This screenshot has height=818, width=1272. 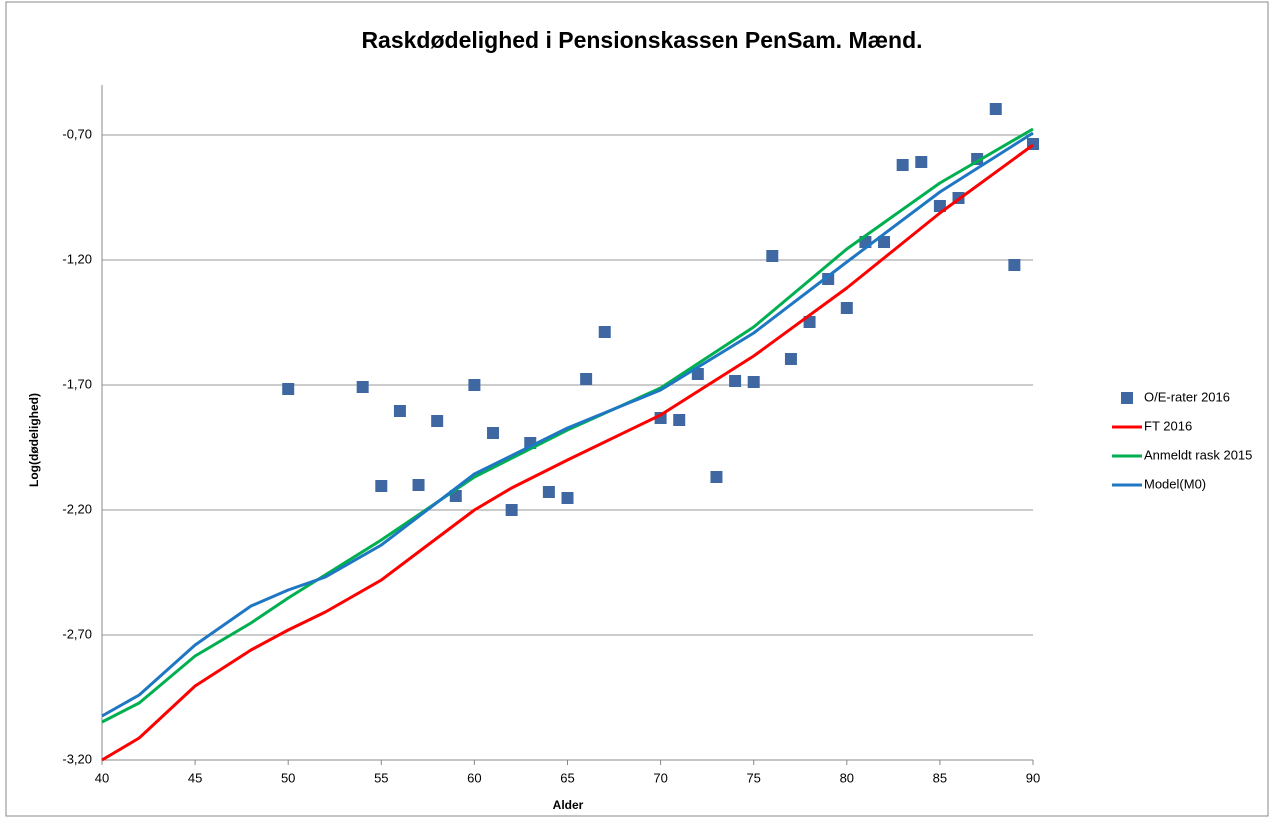 I want to click on legend-label: Model(M0), so click(x=1175, y=483).